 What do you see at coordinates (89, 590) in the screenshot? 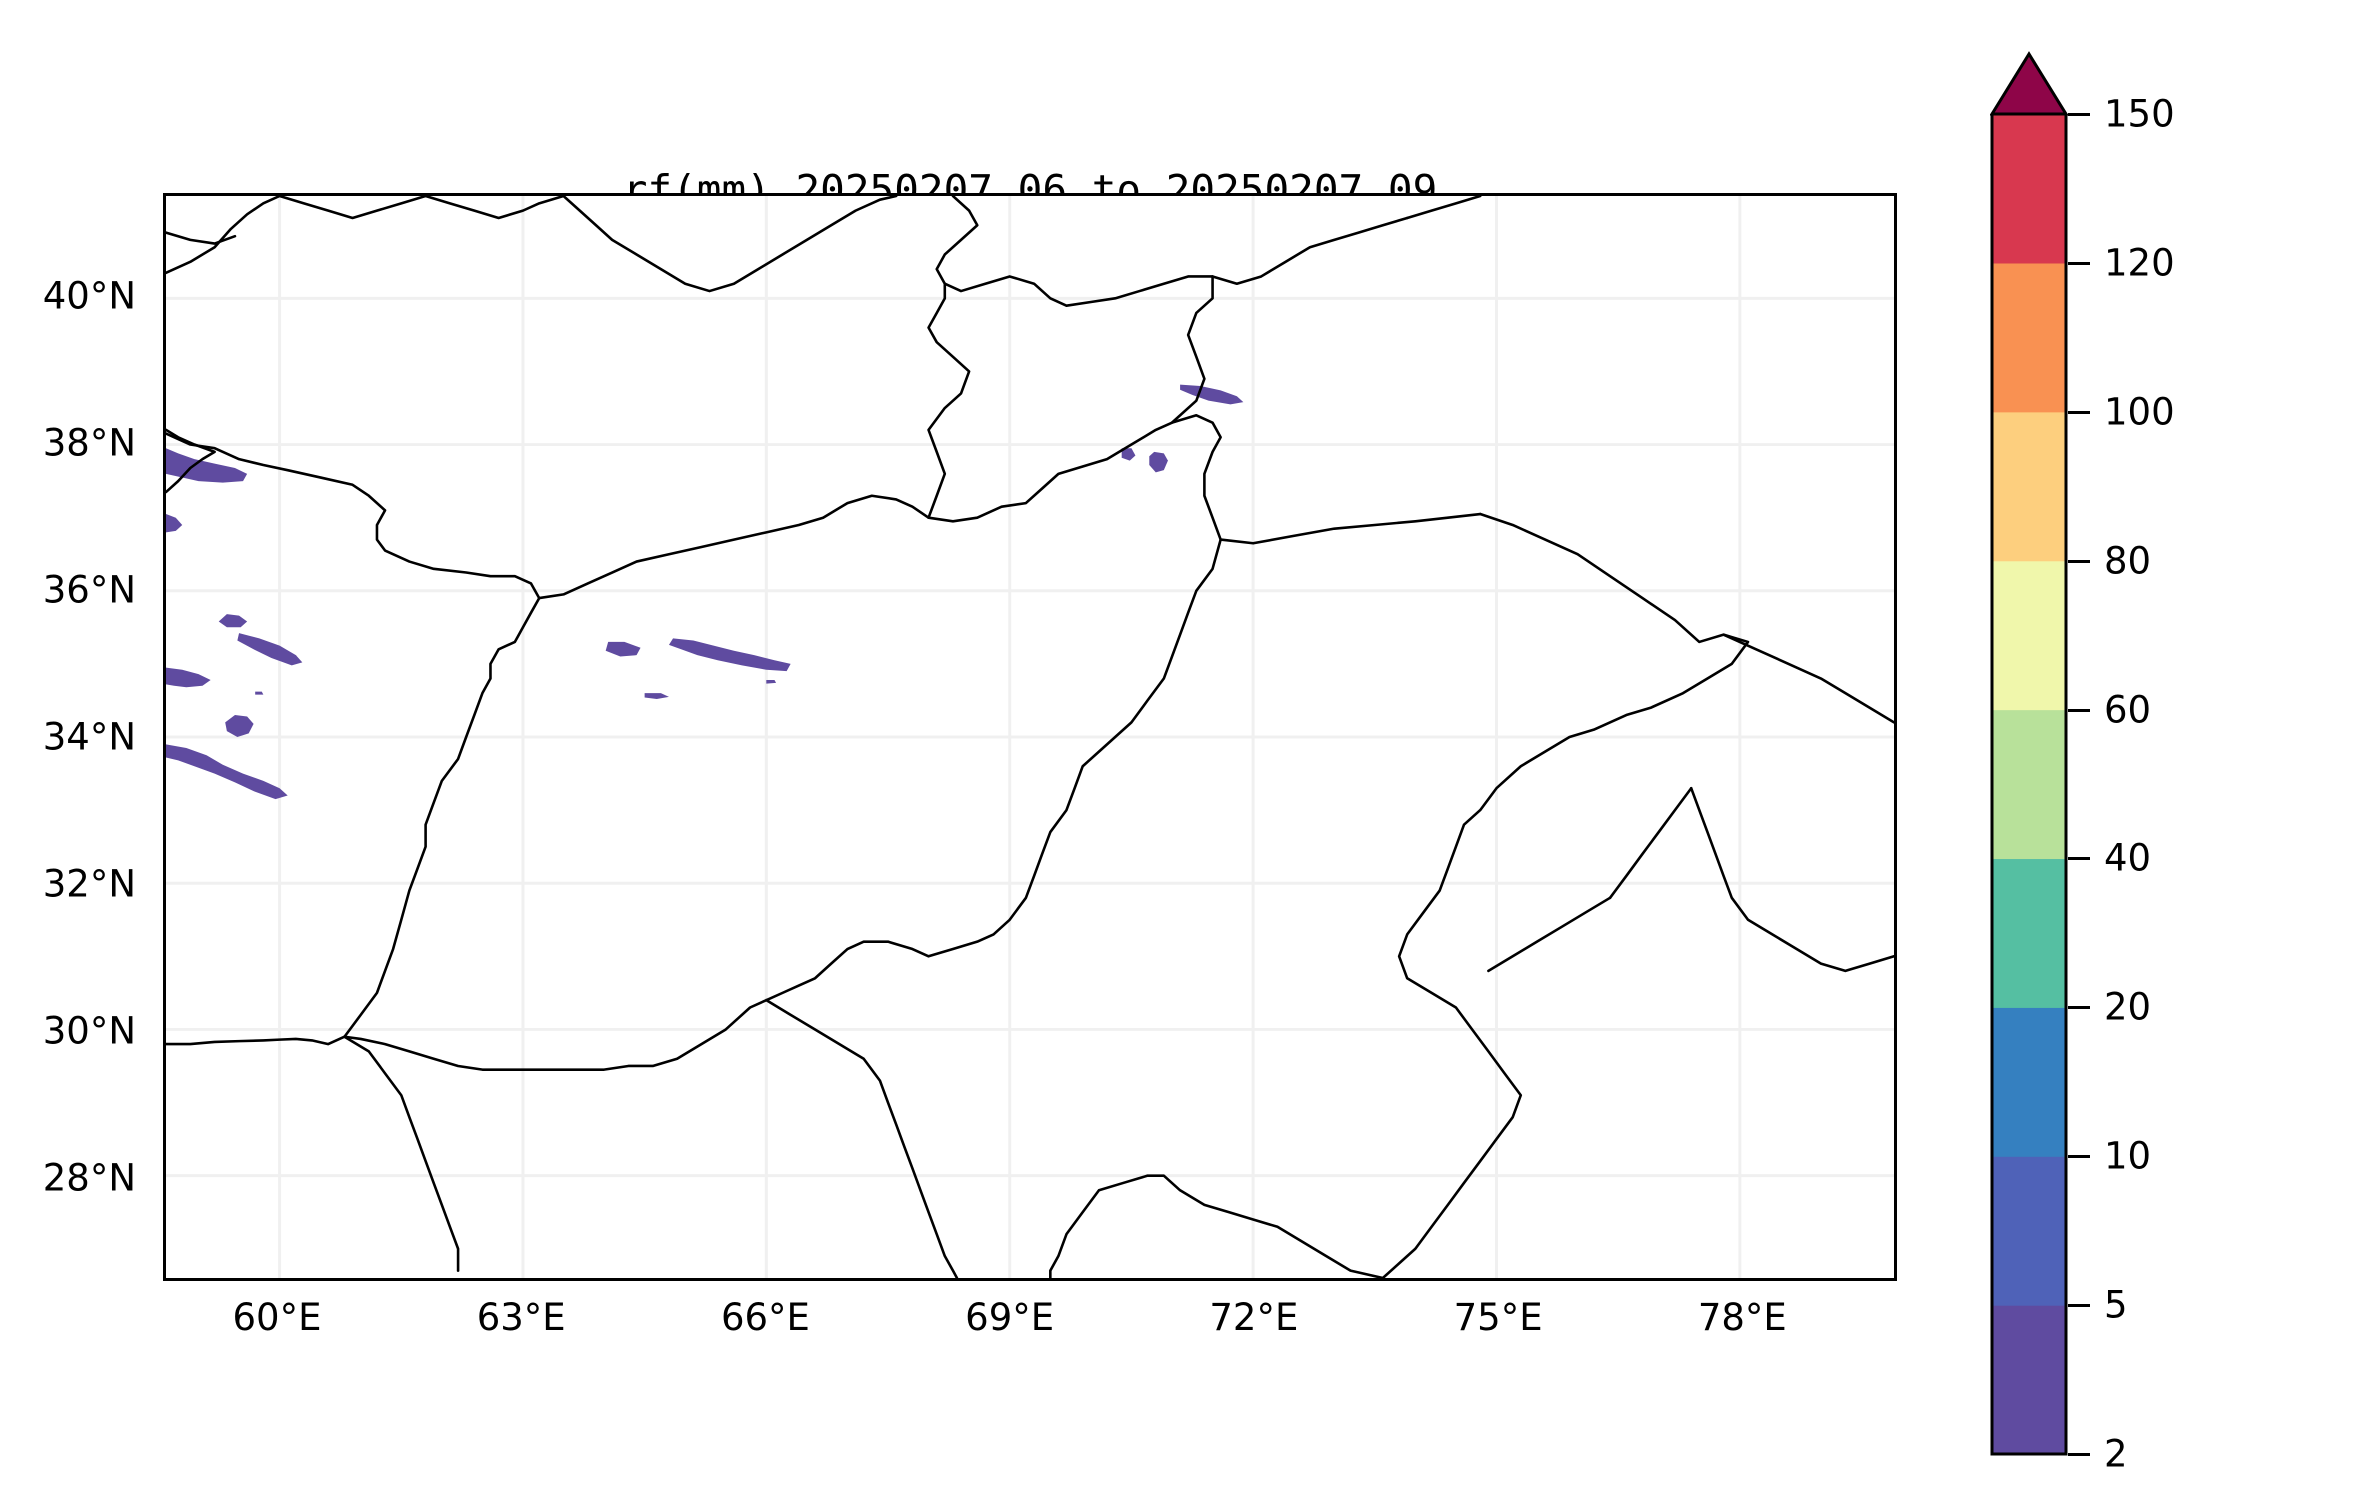
I see `y-tick-label: 36°N` at bounding box center [89, 590].